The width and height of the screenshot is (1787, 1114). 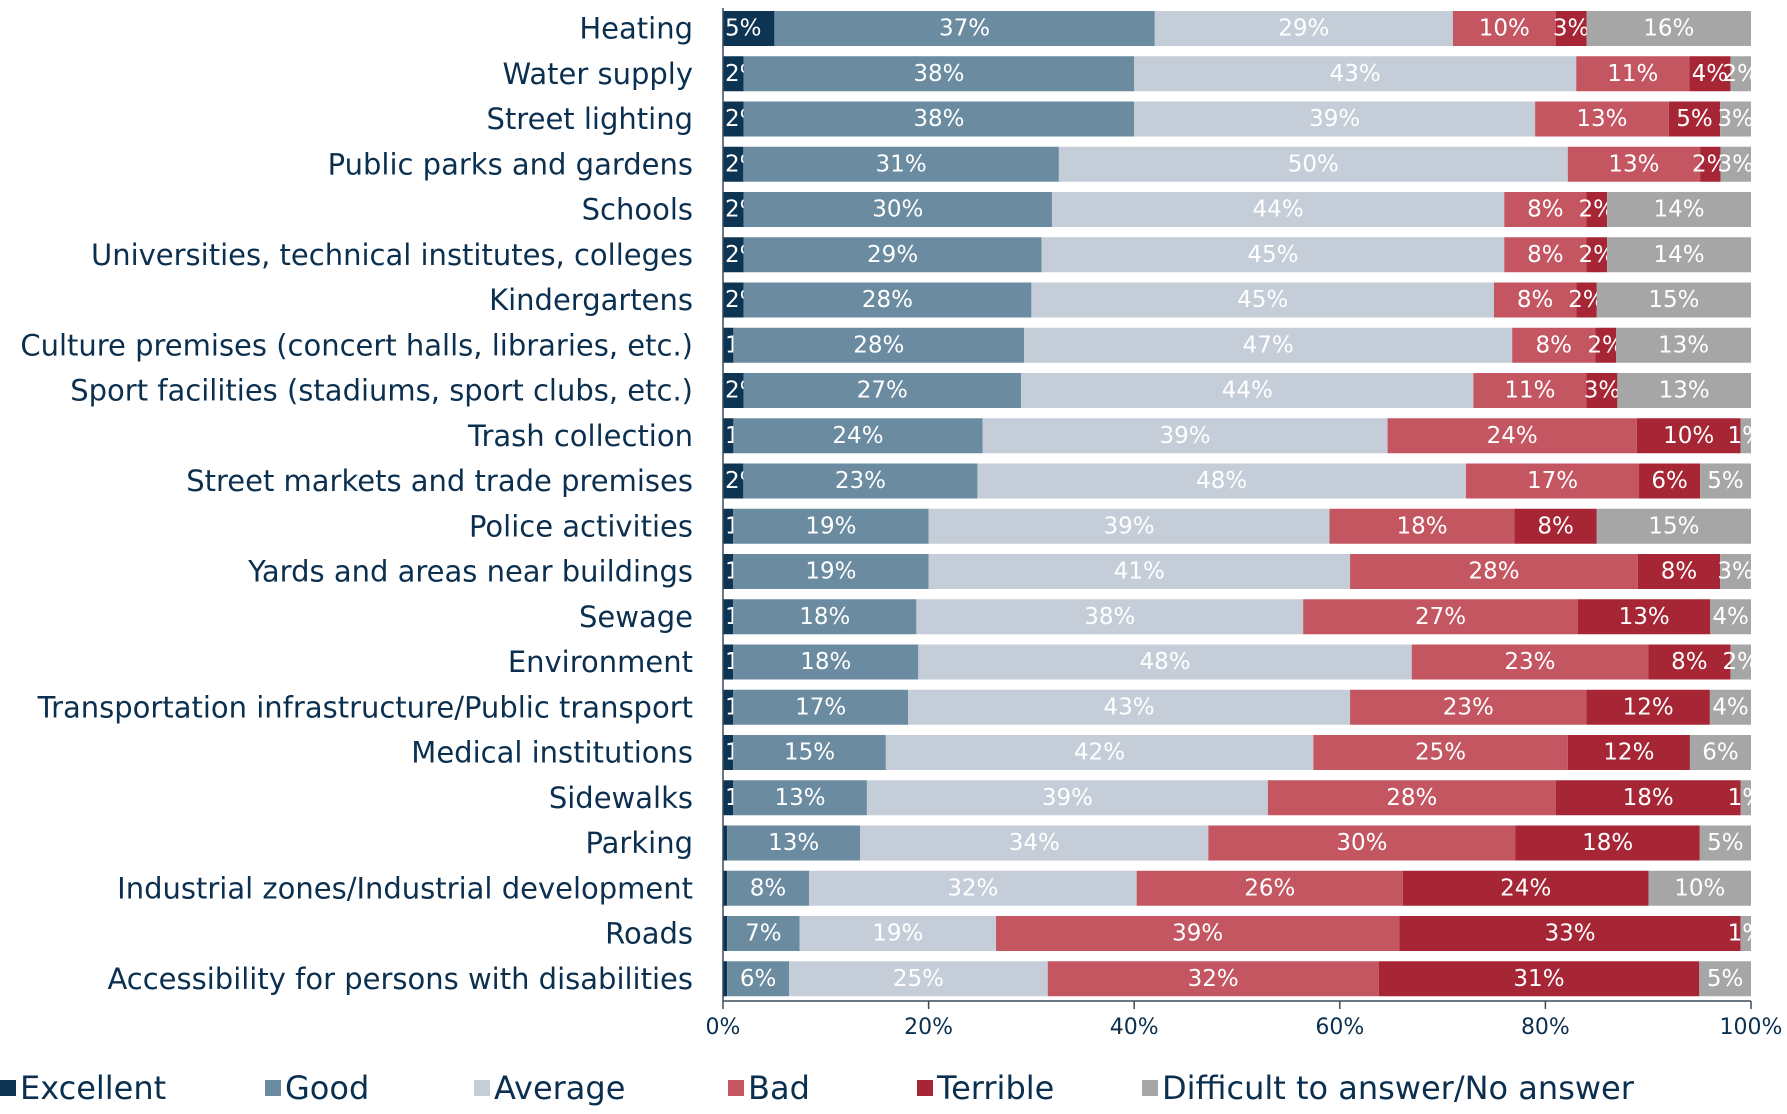 What do you see at coordinates (1571, 29) in the screenshot?
I see `data-label-heating-terrible: 3%` at bounding box center [1571, 29].